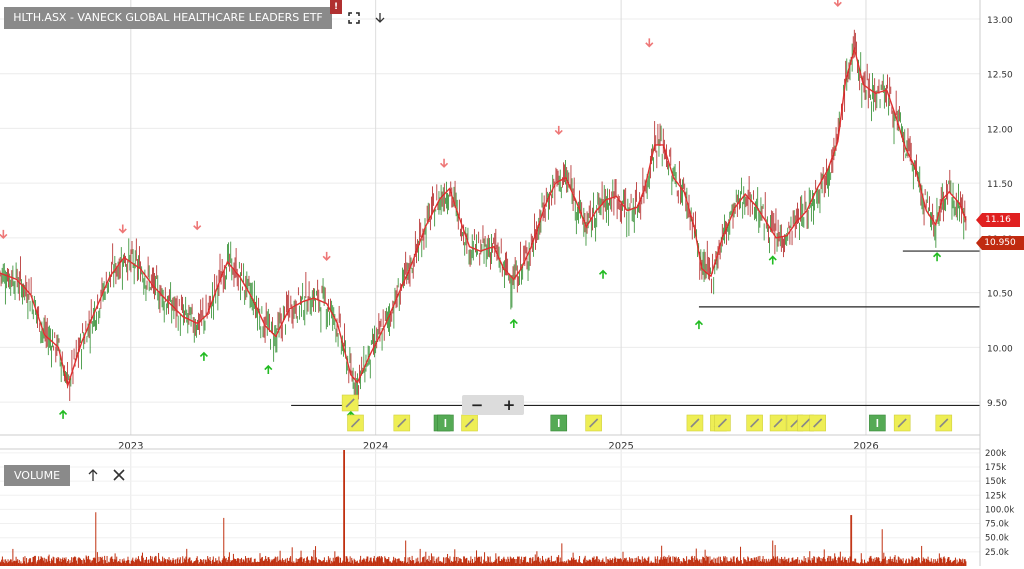 Image resolution: width=1024 pixels, height=569 pixels. I want to click on current-price-value: 11.16, so click(998, 220).